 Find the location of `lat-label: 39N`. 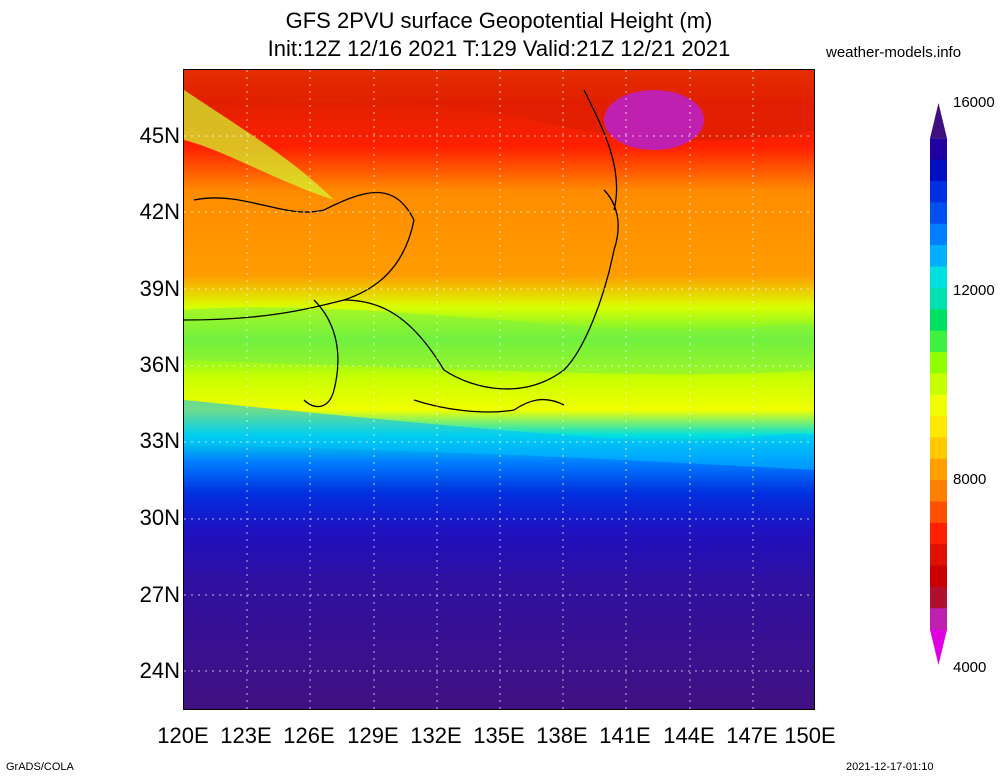

lat-label: 39N is located at coordinates (159, 288).